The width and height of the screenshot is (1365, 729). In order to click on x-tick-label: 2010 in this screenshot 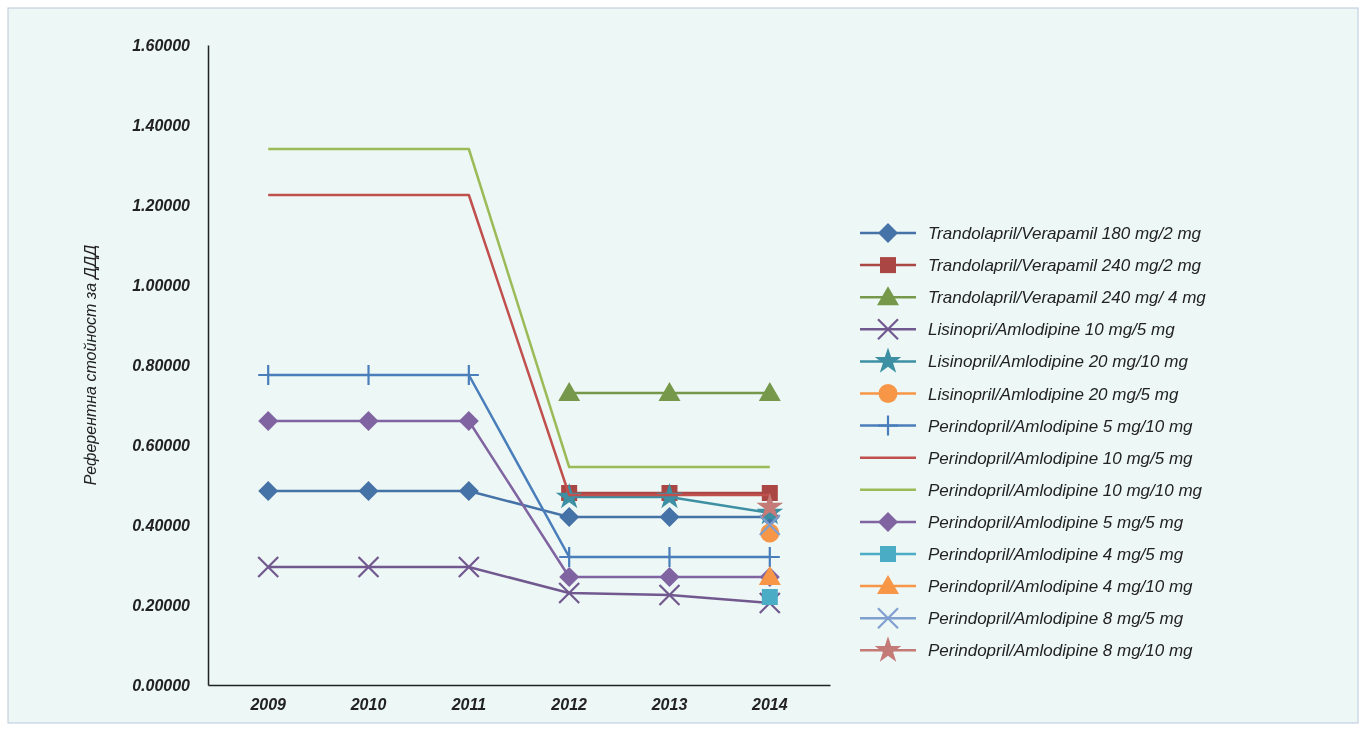, I will do `click(368, 705)`.